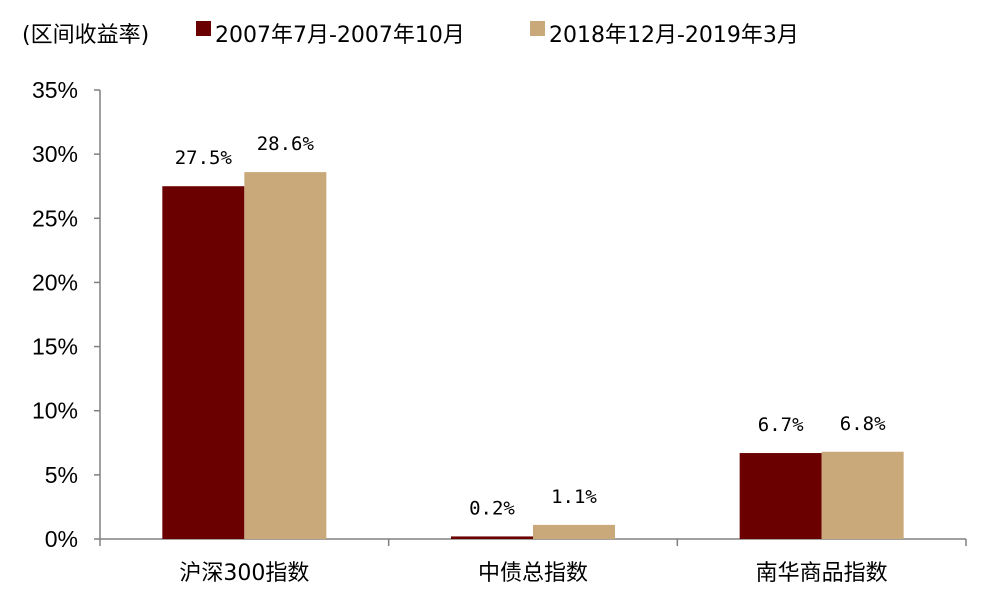 The image size is (996, 601). I want to click on y-tick-label: 20%, so click(55, 282).